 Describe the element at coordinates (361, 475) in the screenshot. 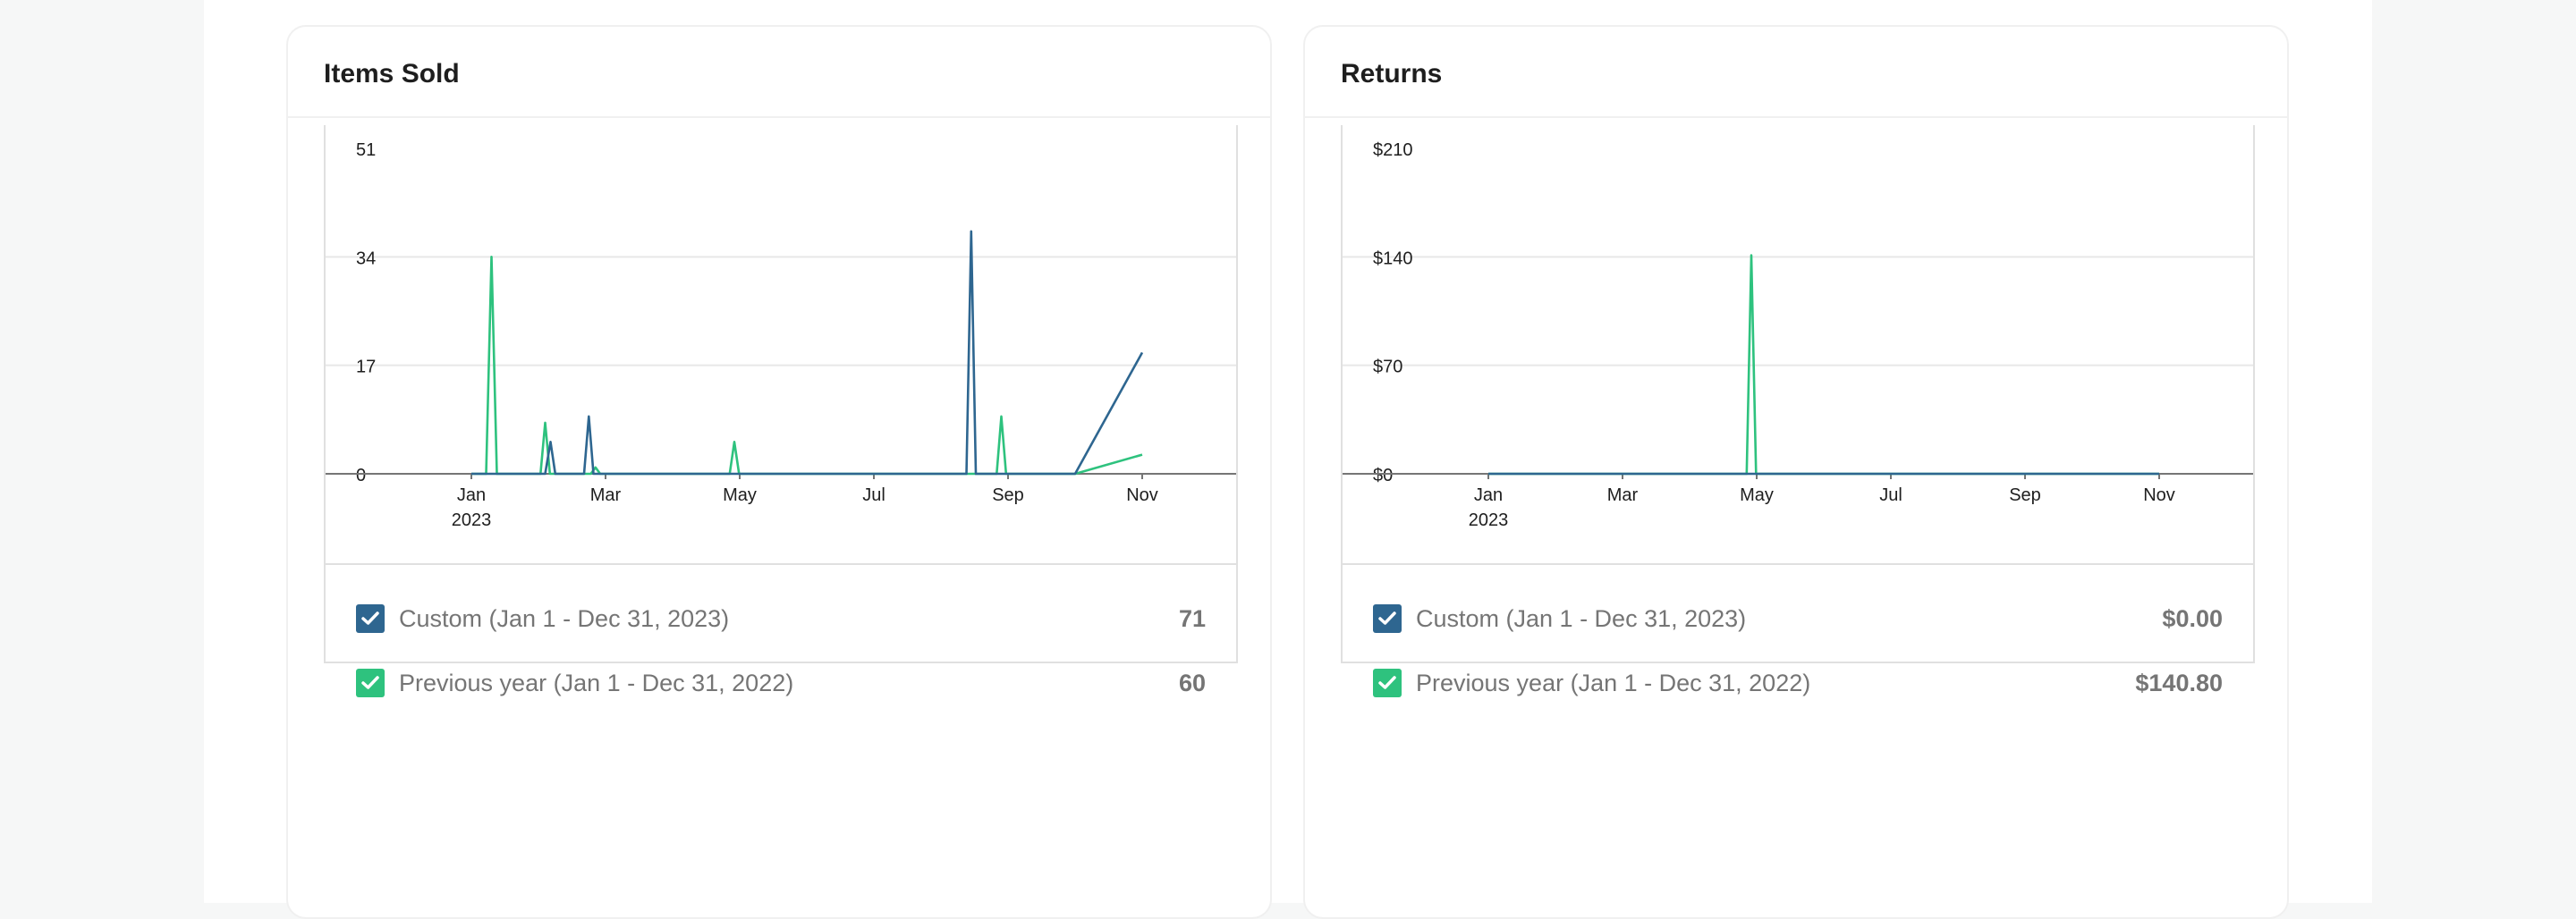

I see `y-tick-label: 0` at that location.